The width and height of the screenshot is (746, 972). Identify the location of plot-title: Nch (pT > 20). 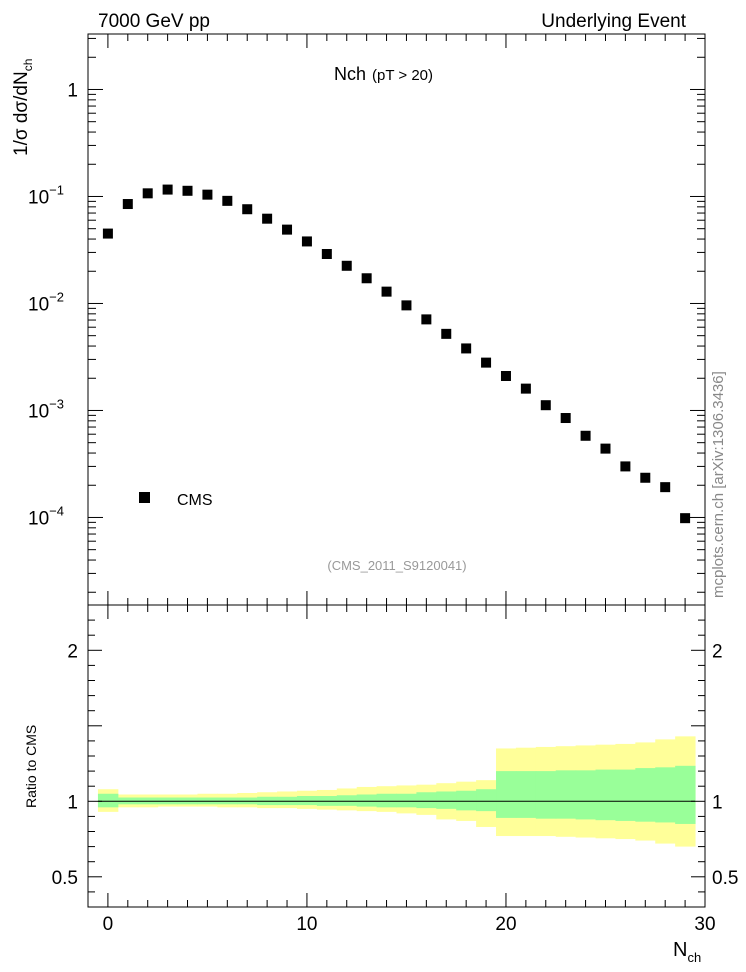
(383, 74).